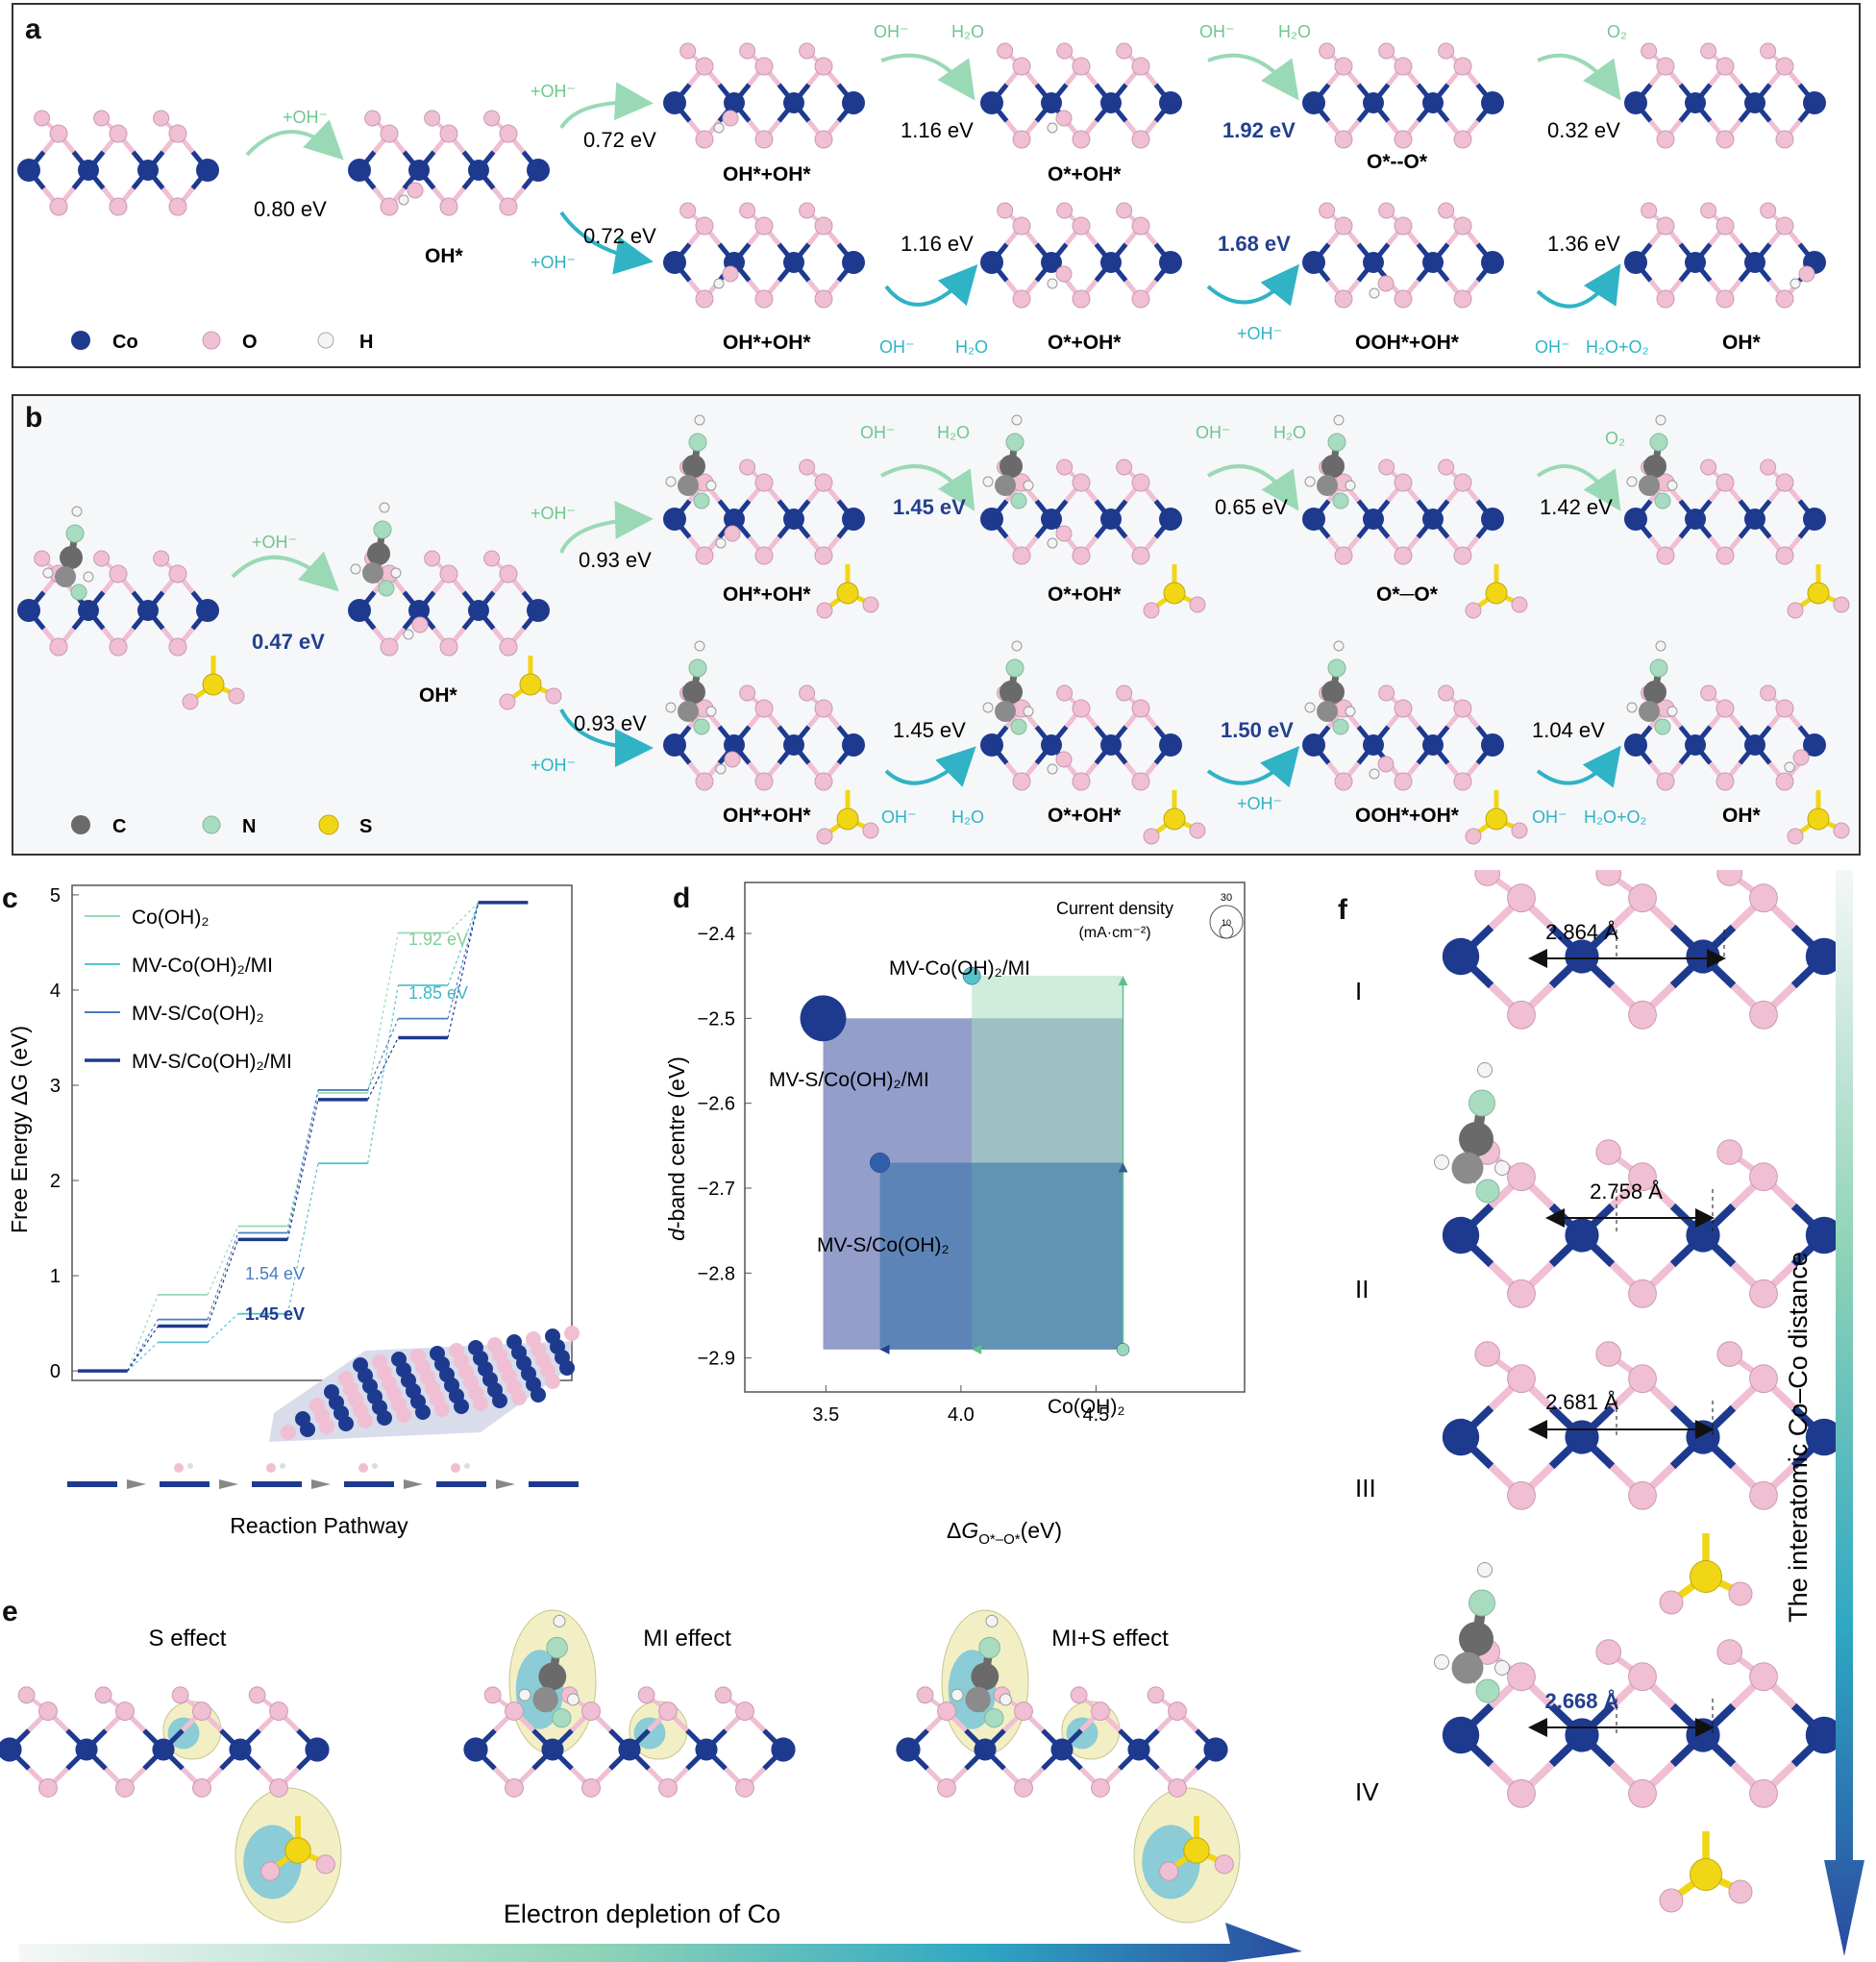 The height and width of the screenshot is (1962, 1876). Describe the element at coordinates (506, 1484) in the screenshot. I see `pathway-arrow` at that location.